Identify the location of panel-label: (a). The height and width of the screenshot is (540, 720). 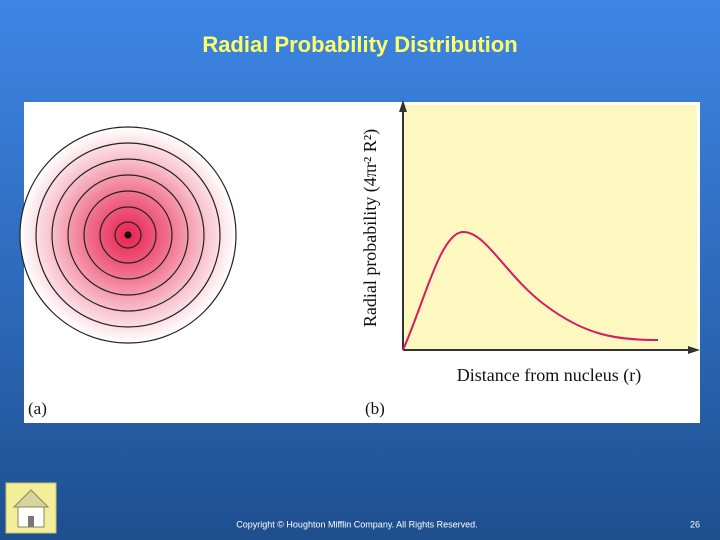
(37, 408).